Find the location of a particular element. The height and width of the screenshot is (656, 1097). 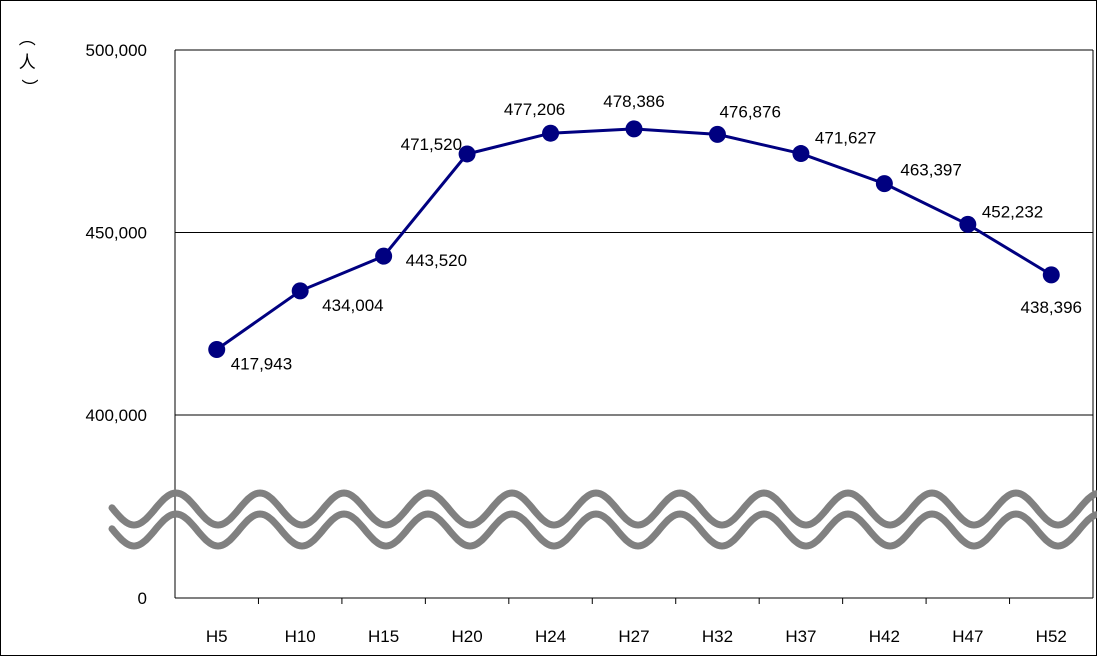

x-tick-label: H20 is located at coordinates (466, 636).